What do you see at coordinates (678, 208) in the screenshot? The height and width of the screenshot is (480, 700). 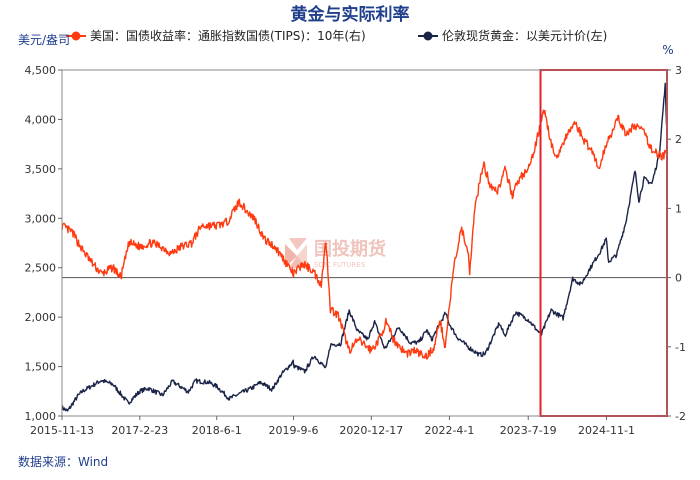 I see `right-tick-label: 1` at bounding box center [678, 208].